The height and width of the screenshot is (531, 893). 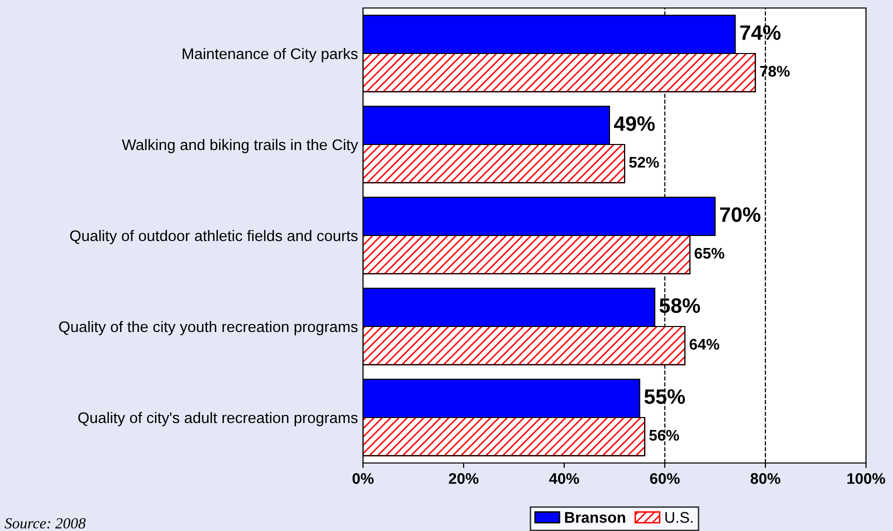 What do you see at coordinates (463, 478) in the screenshot?
I see `x-tick-label: 20%` at bounding box center [463, 478].